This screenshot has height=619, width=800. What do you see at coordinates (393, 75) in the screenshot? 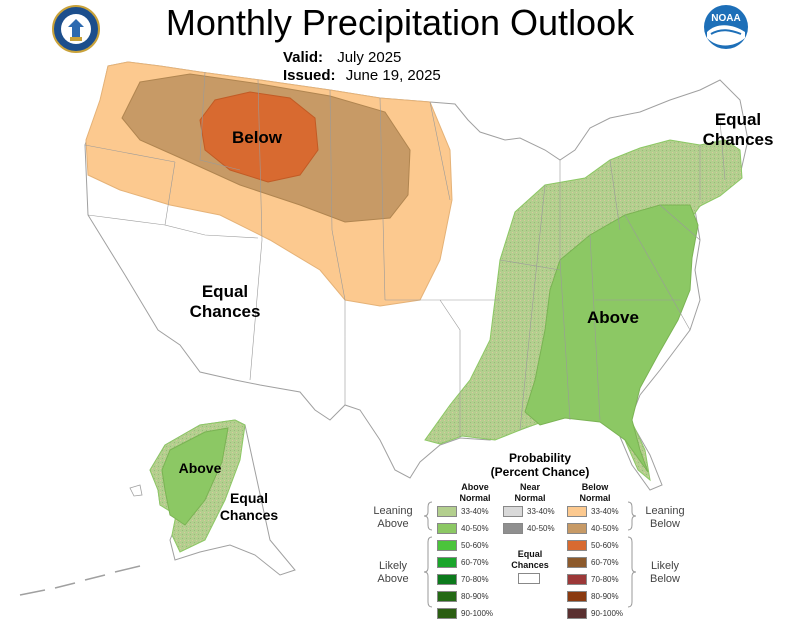
I see `issued-value: June 19, 2025` at bounding box center [393, 75].